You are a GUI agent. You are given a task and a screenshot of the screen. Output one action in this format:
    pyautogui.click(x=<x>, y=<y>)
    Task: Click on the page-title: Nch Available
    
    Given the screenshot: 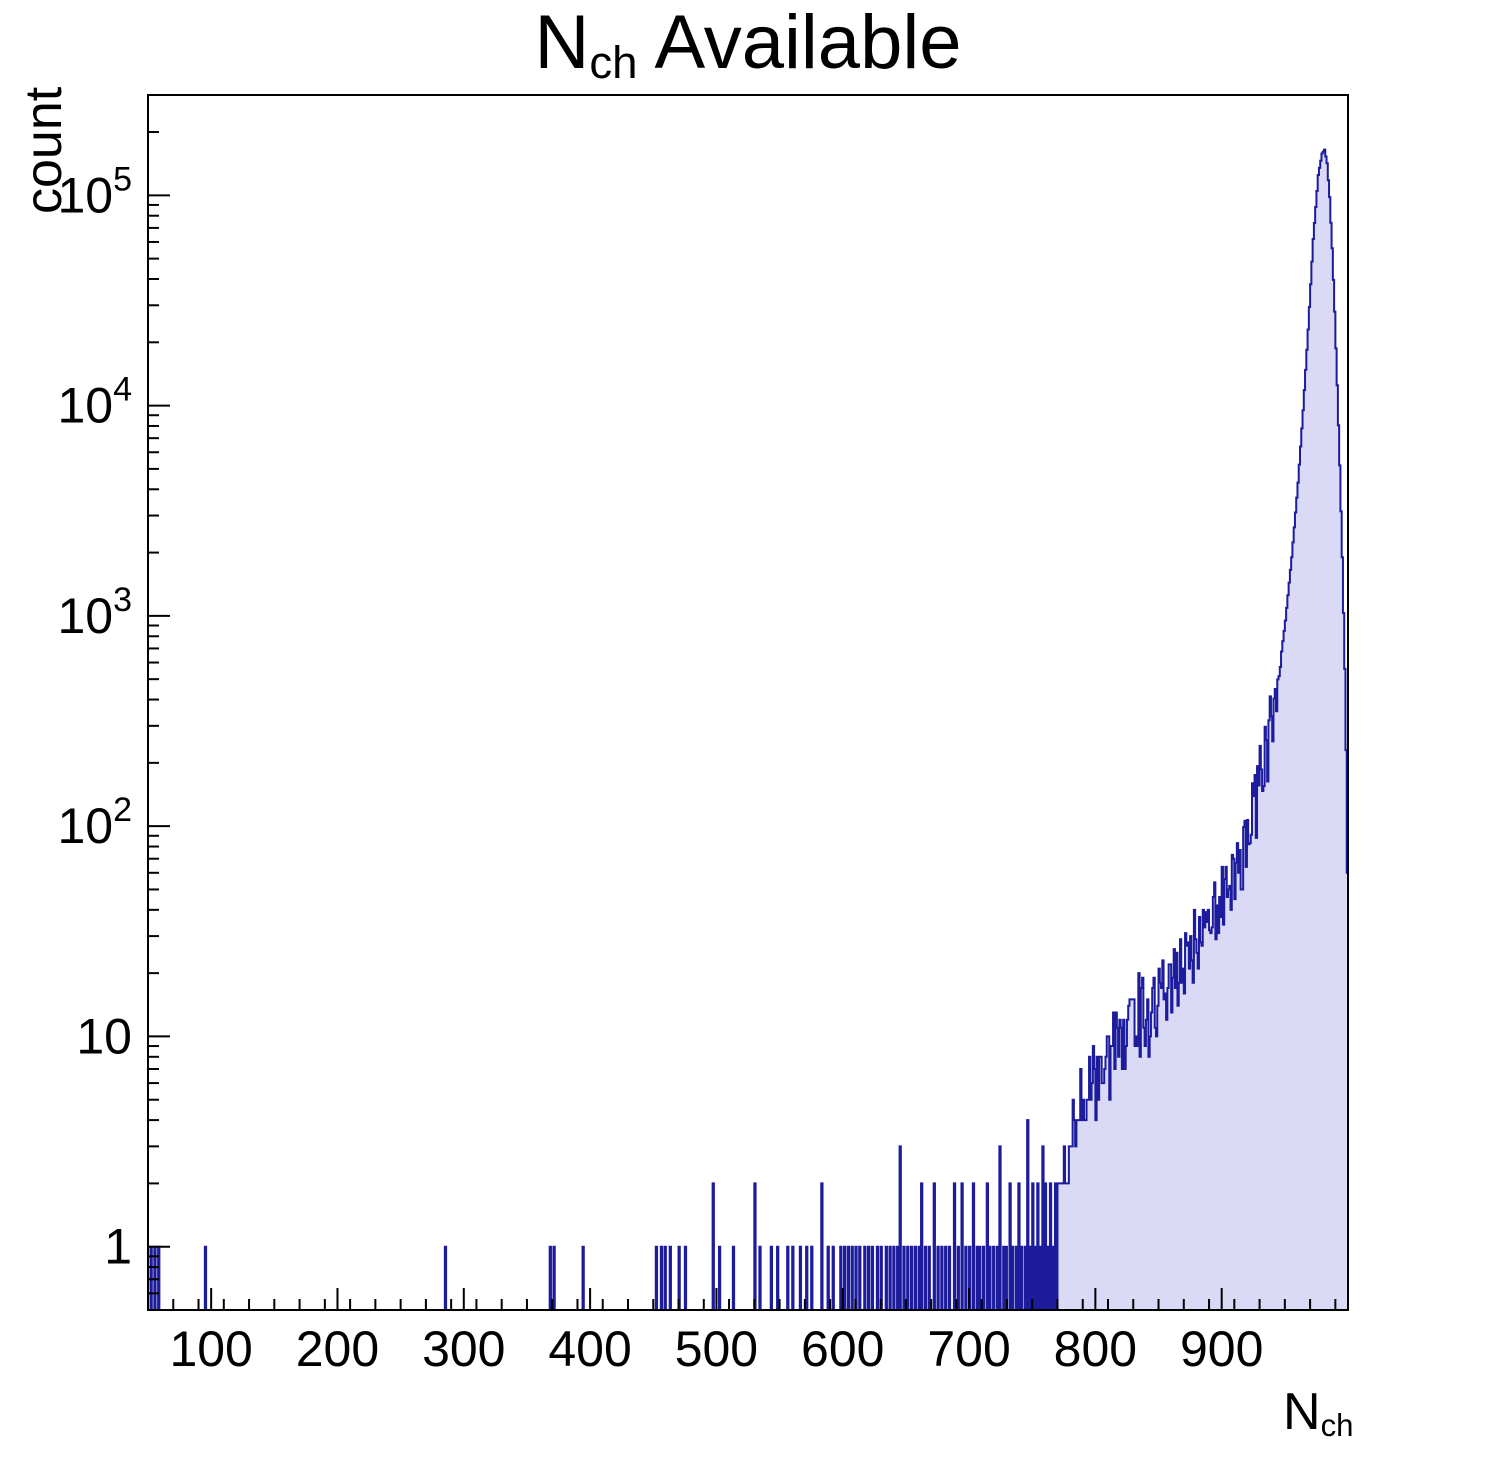 What is the action you would take?
    pyautogui.click(x=748, y=44)
    